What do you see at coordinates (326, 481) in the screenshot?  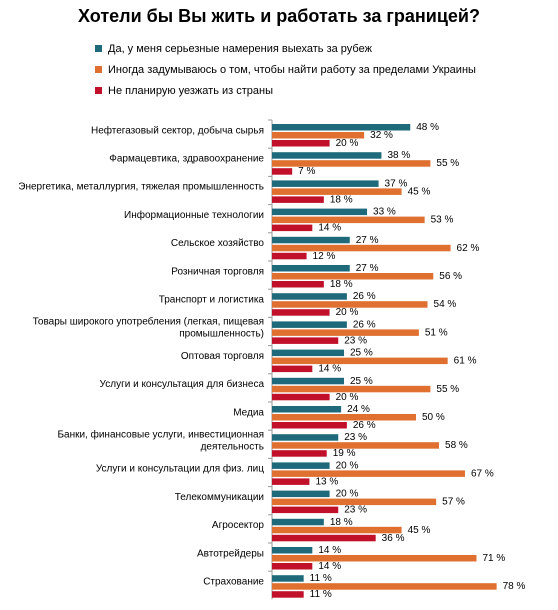 I see `data-label: 13 %` at bounding box center [326, 481].